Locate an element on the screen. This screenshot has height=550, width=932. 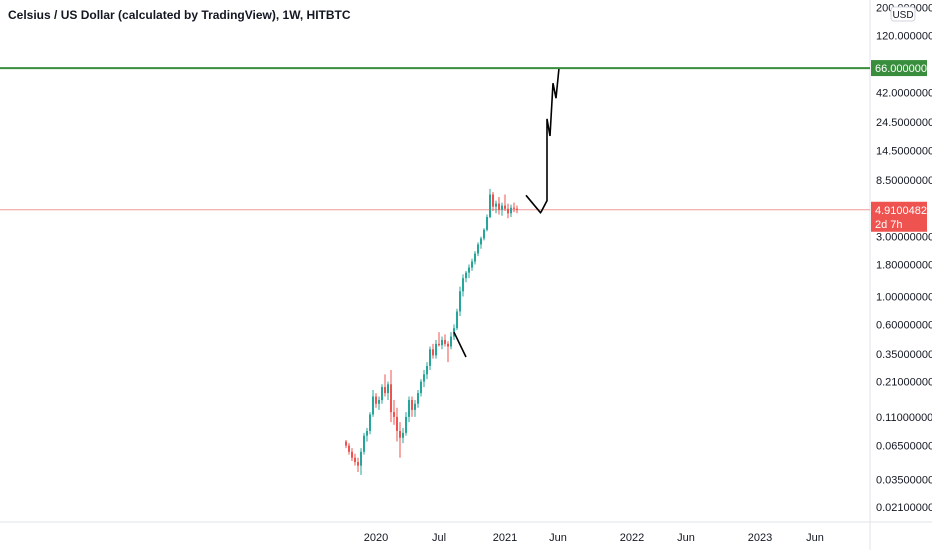
resistance-price-tag: 66.00000000 is located at coordinates (901, 68).